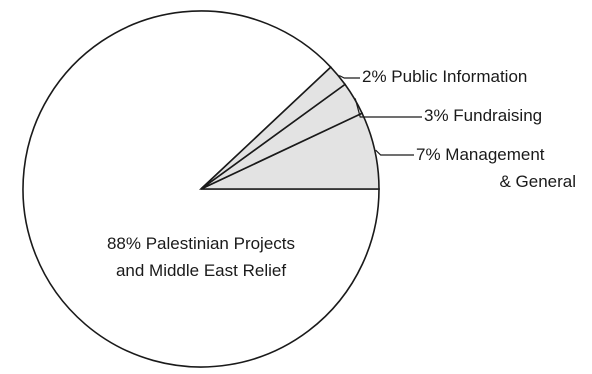 This screenshot has height=374, width=592. I want to click on label-fundraising: 3% Fundraising, so click(483, 115).